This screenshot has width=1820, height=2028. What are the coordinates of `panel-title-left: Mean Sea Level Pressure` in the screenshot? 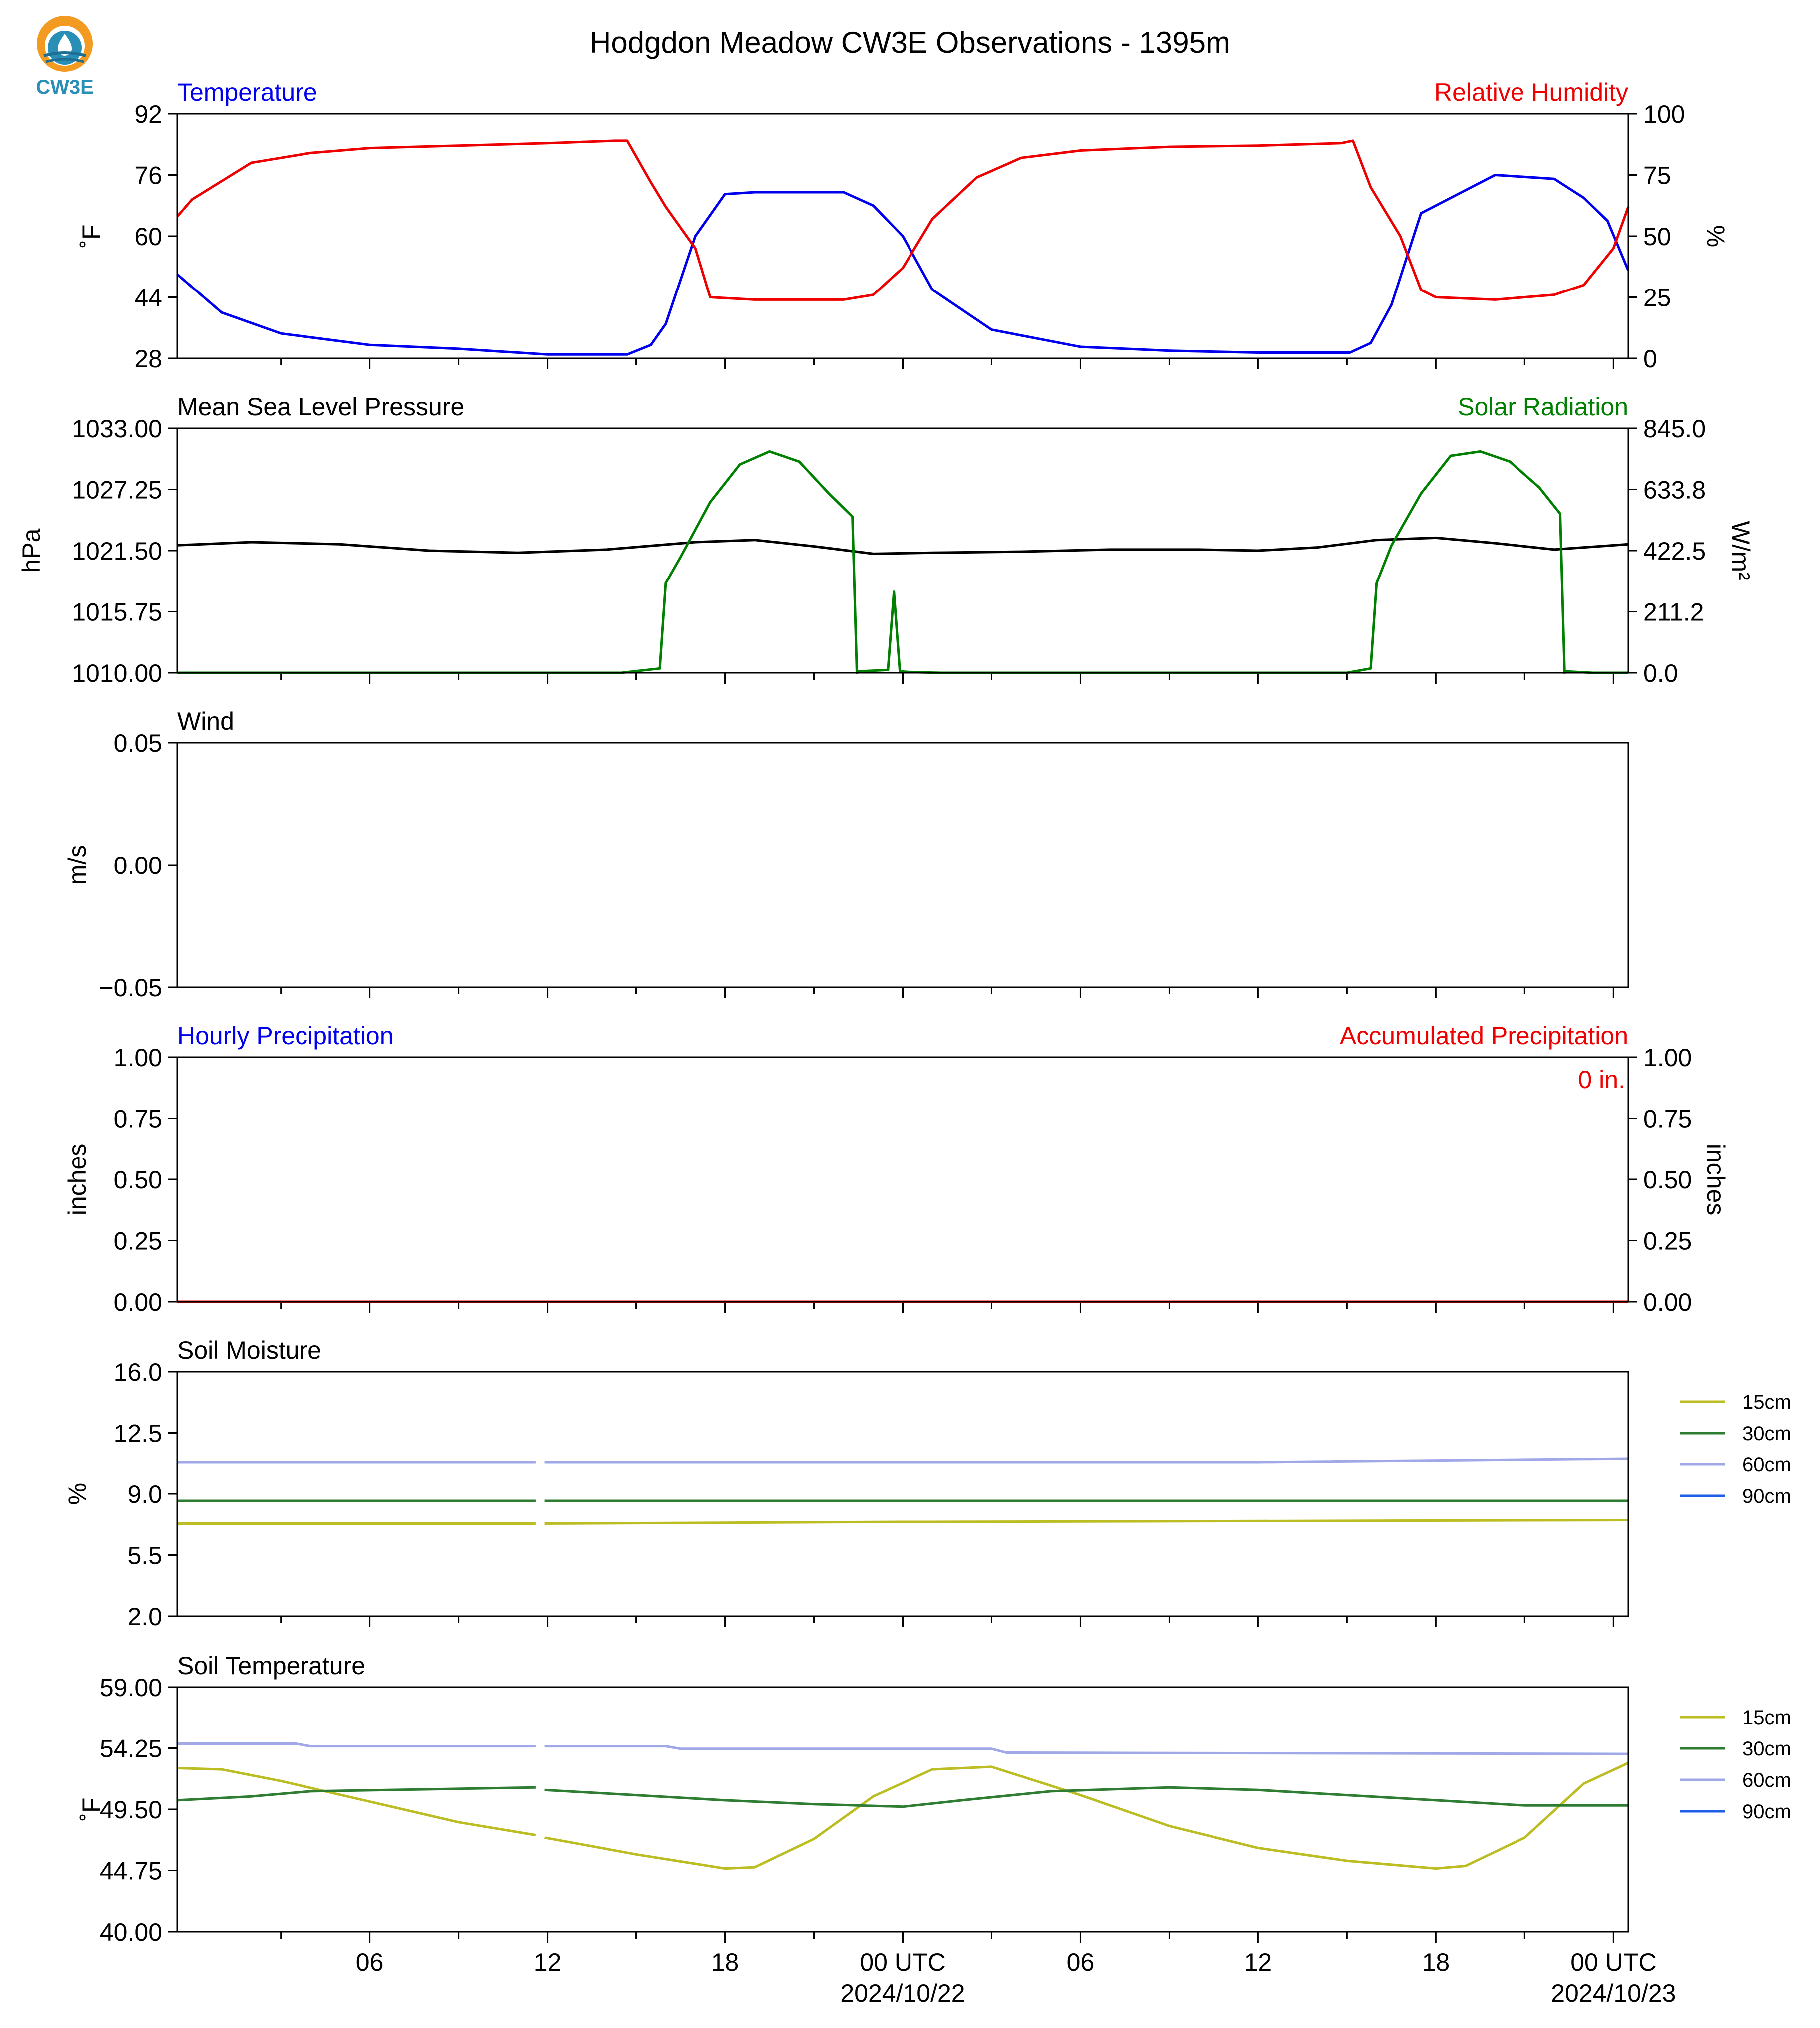 It's located at (320, 407).